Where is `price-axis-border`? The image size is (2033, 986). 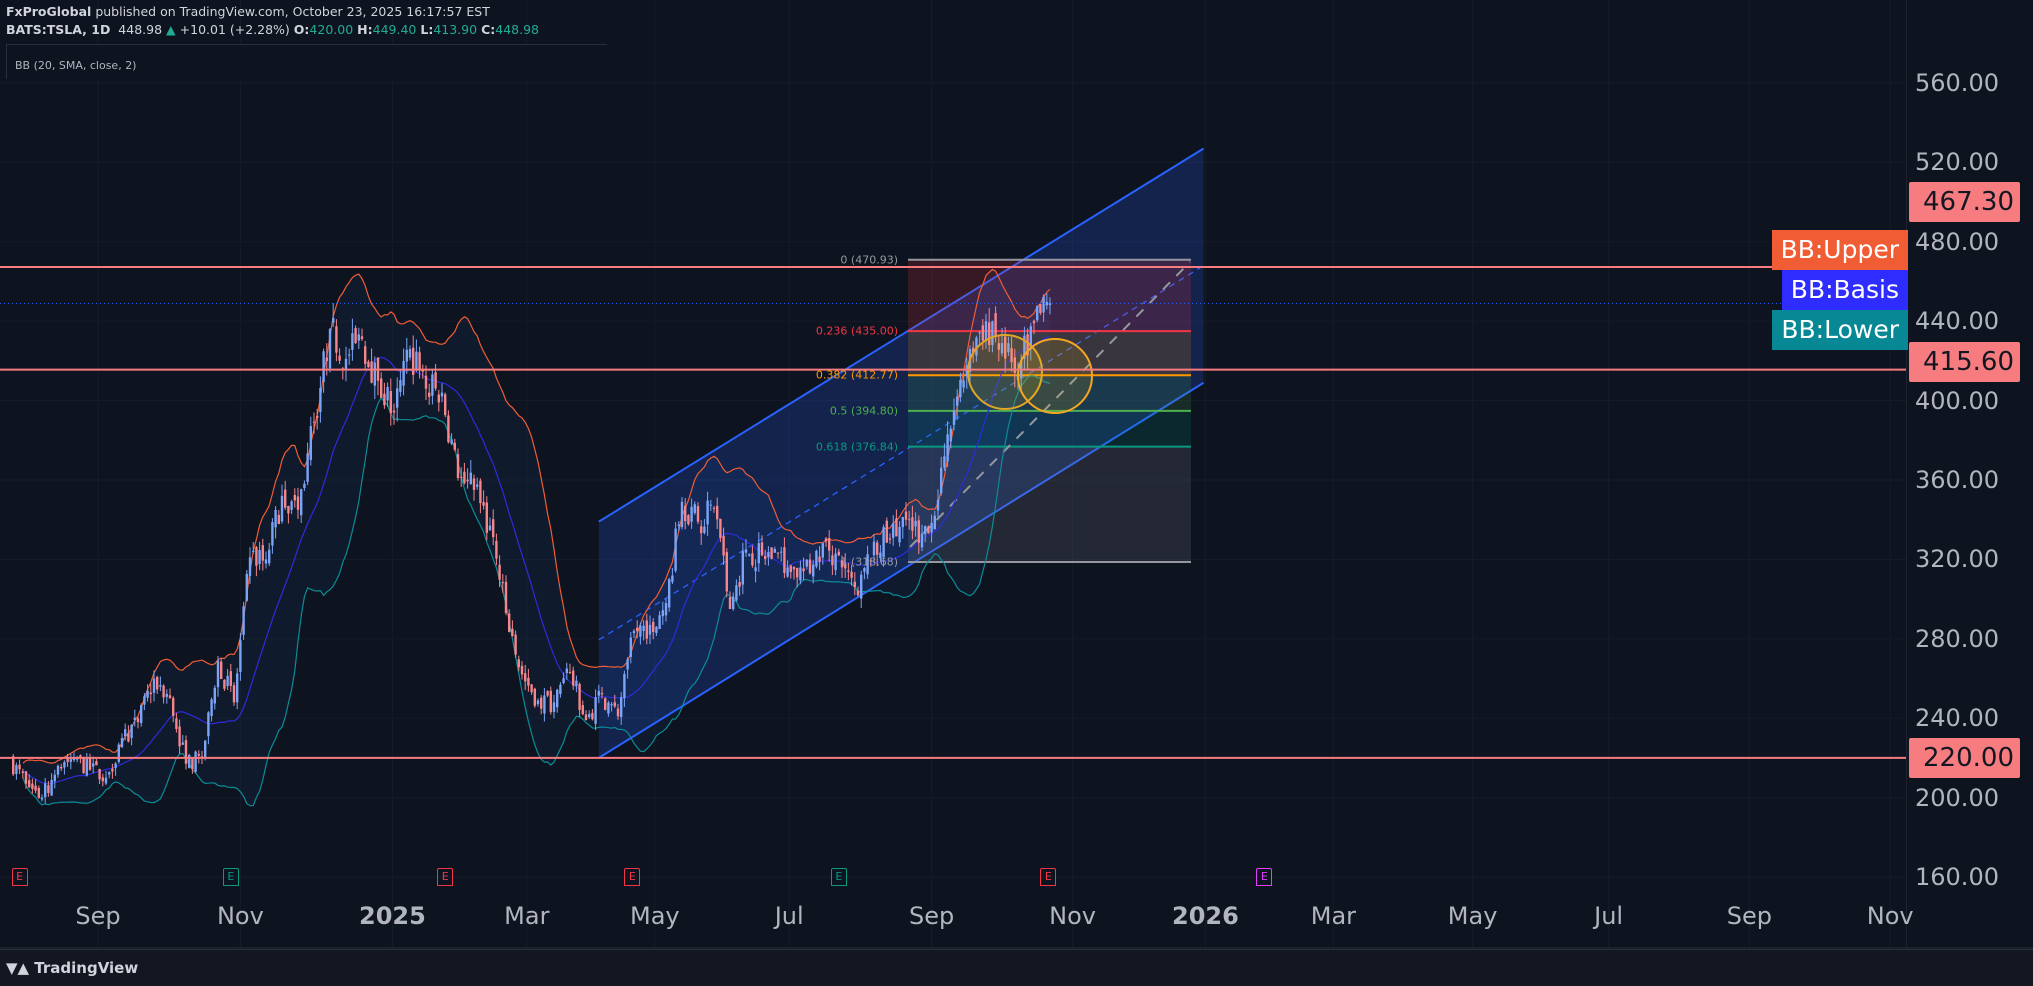
price-axis-border is located at coordinates (1906, 474).